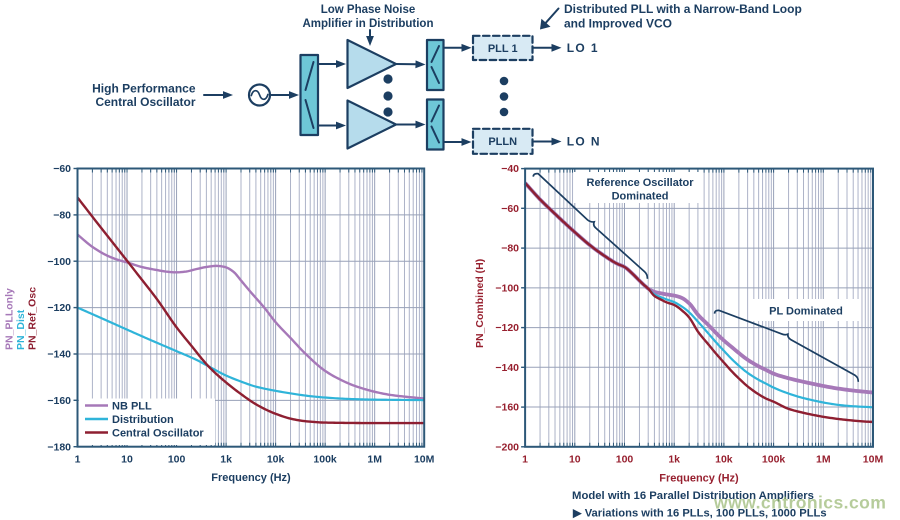 The image size is (900, 520). Describe the element at coordinates (584, 142) in the screenshot. I see `svg-text: LO N` at that location.